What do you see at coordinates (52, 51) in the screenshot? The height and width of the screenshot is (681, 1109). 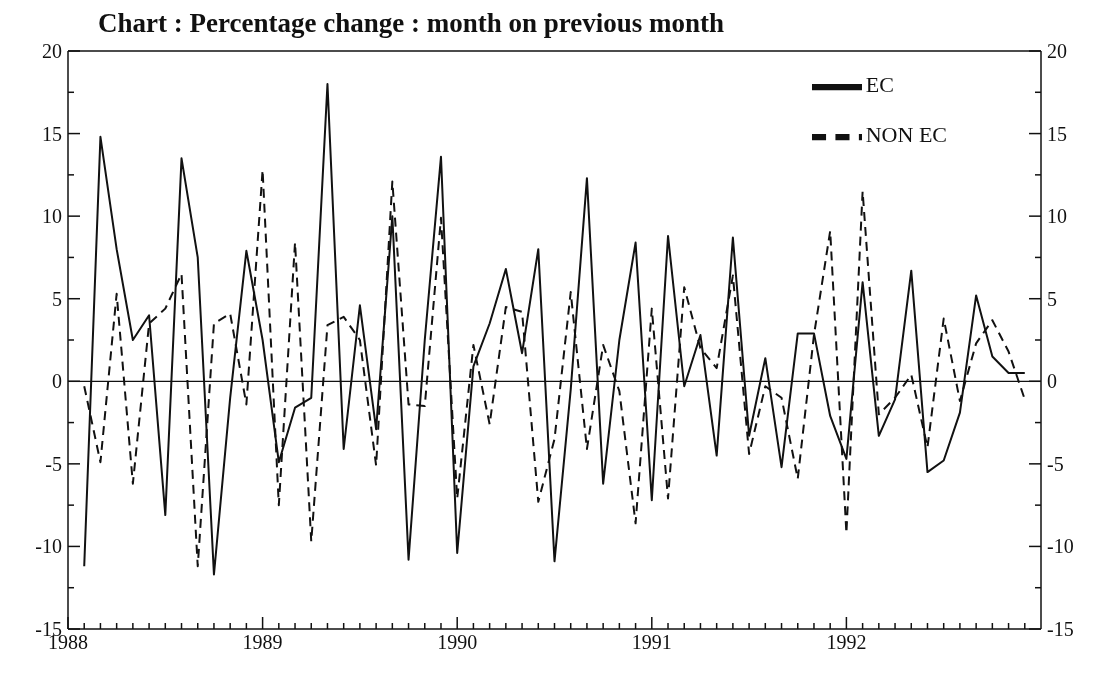 I see `y-tick-label: 20` at bounding box center [52, 51].